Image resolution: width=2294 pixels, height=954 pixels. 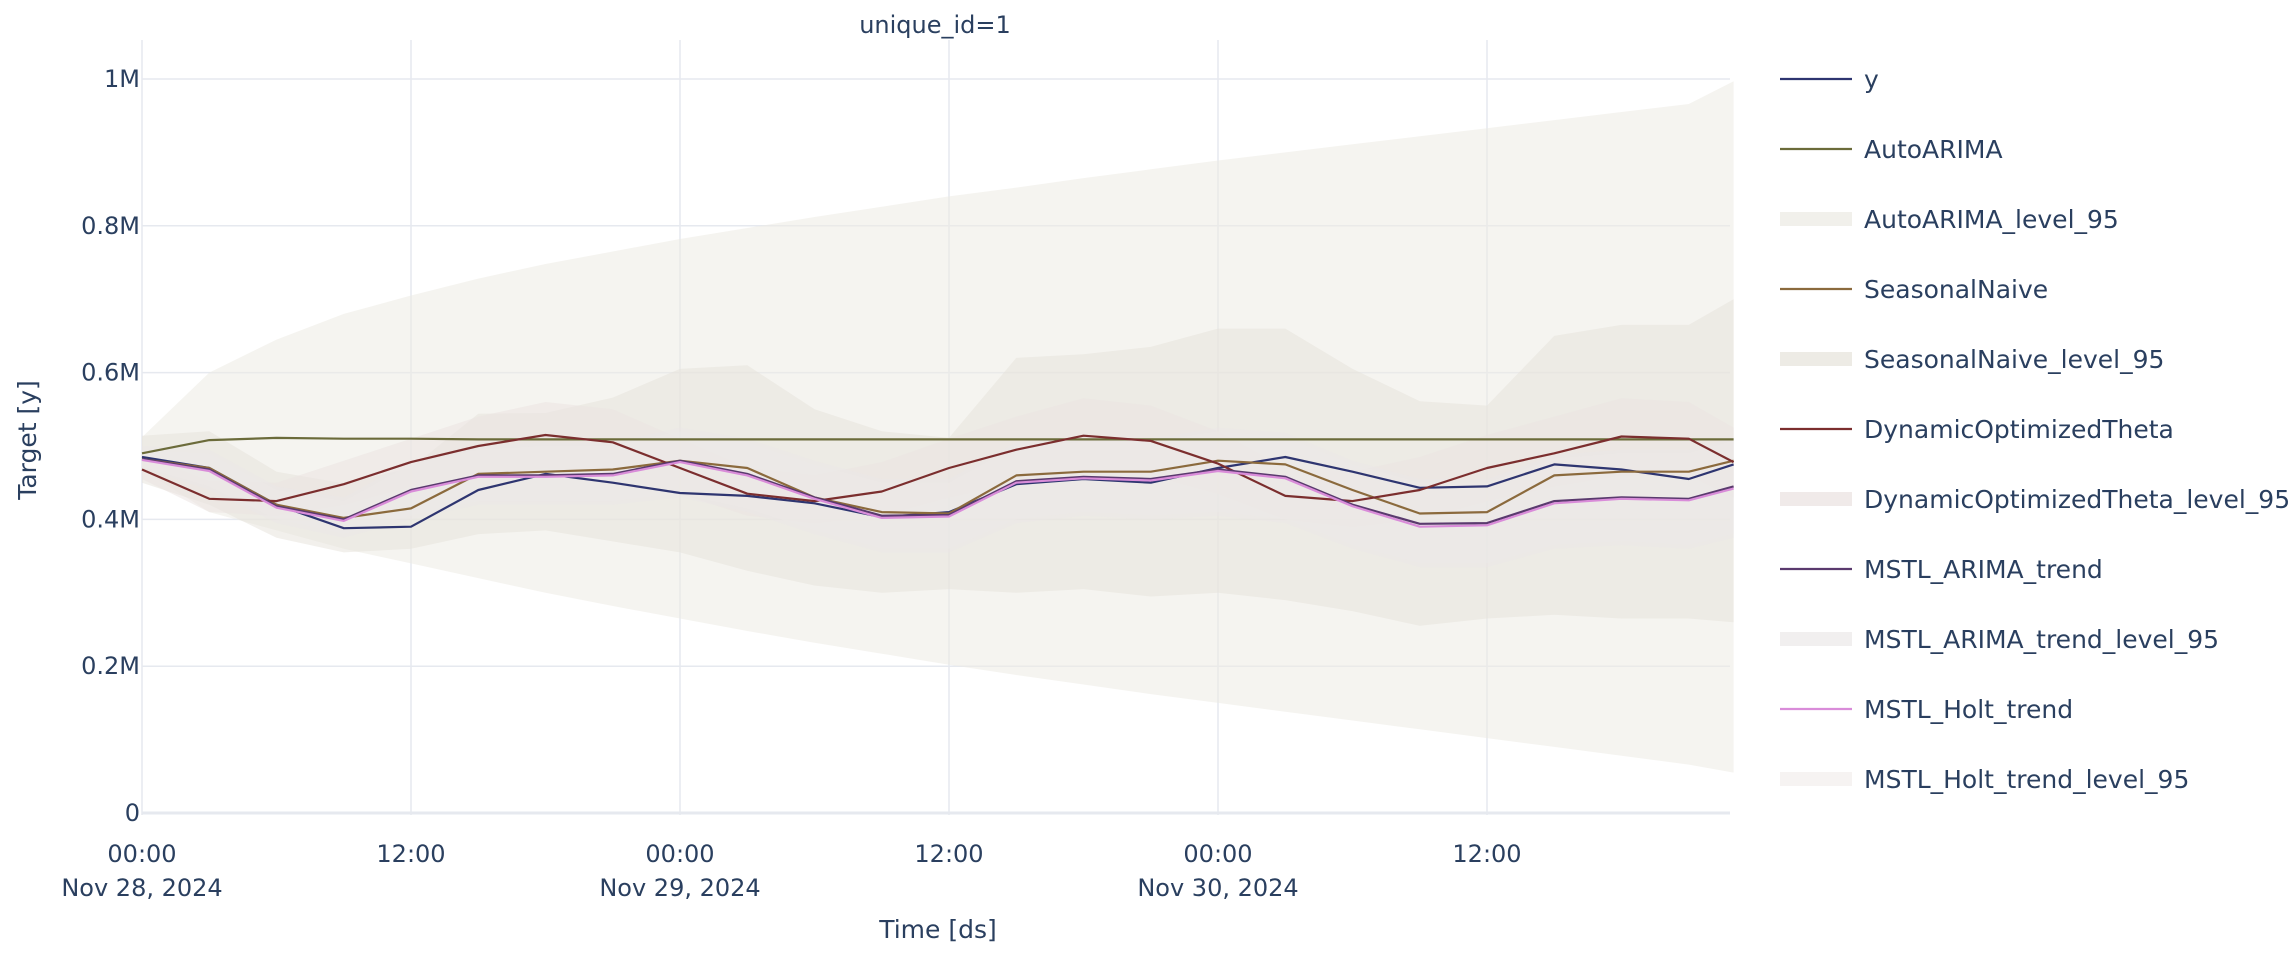 I want to click on legend-item-autoarima-level-95: AutoARIMA_level_95, so click(x=1949, y=219).